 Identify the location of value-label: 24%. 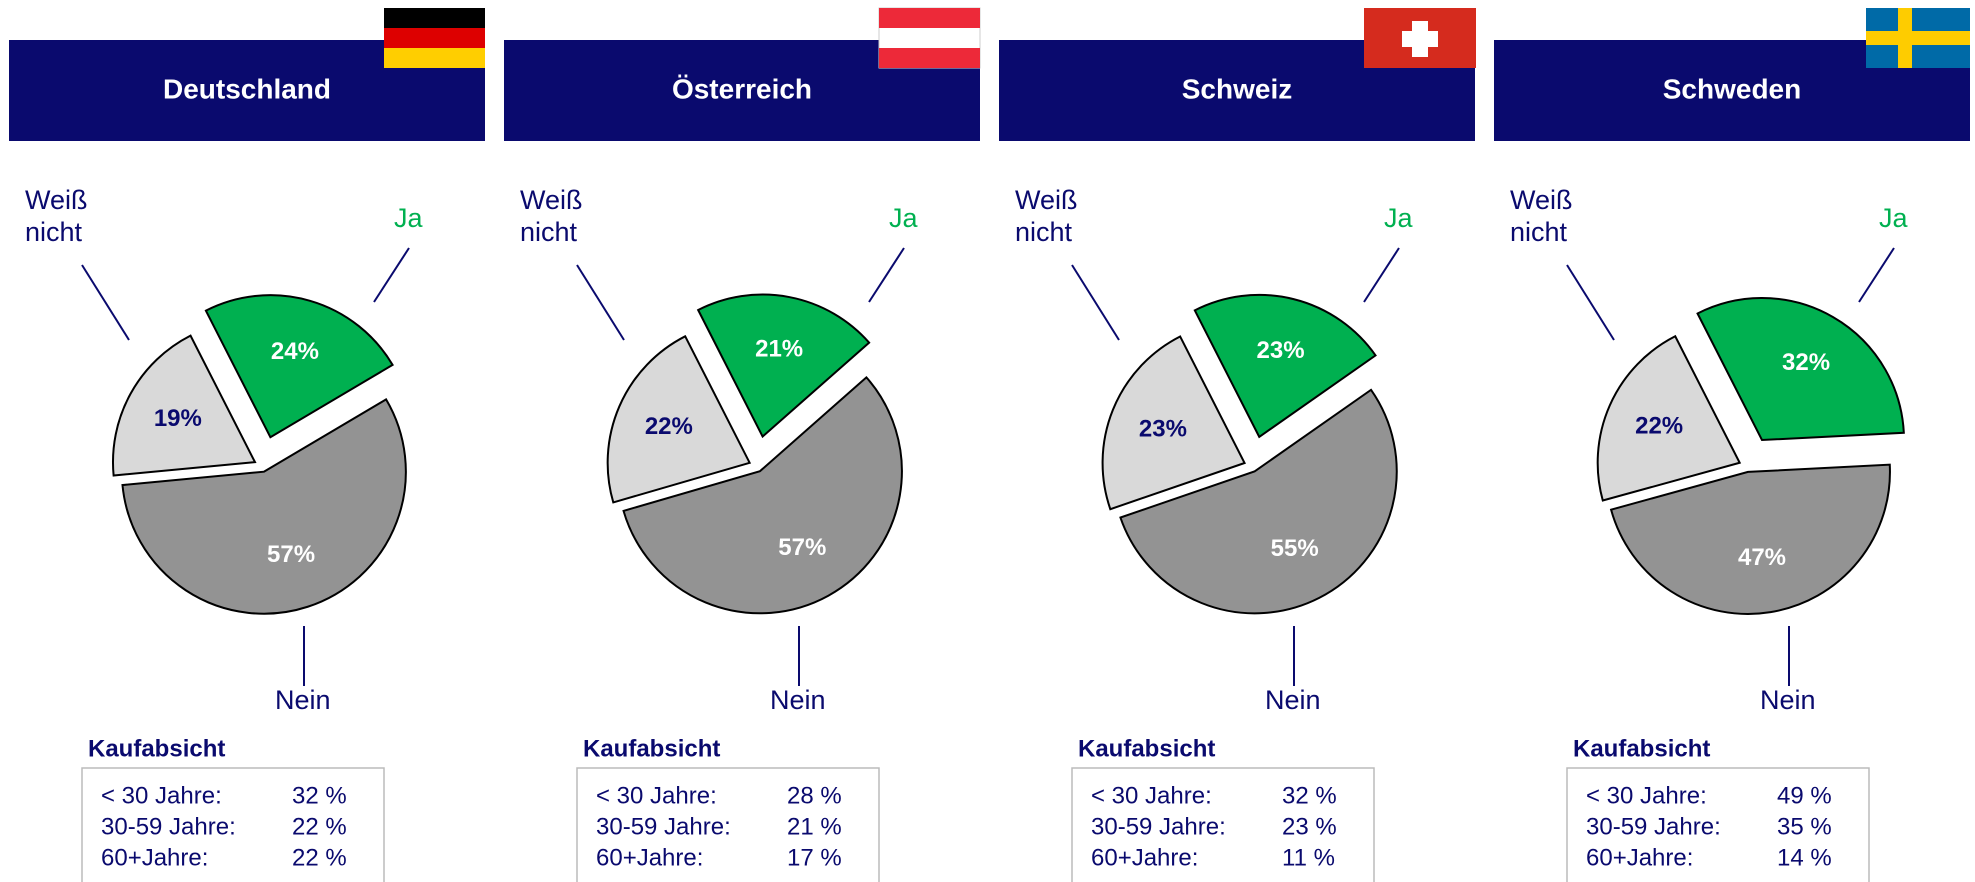
(295, 351).